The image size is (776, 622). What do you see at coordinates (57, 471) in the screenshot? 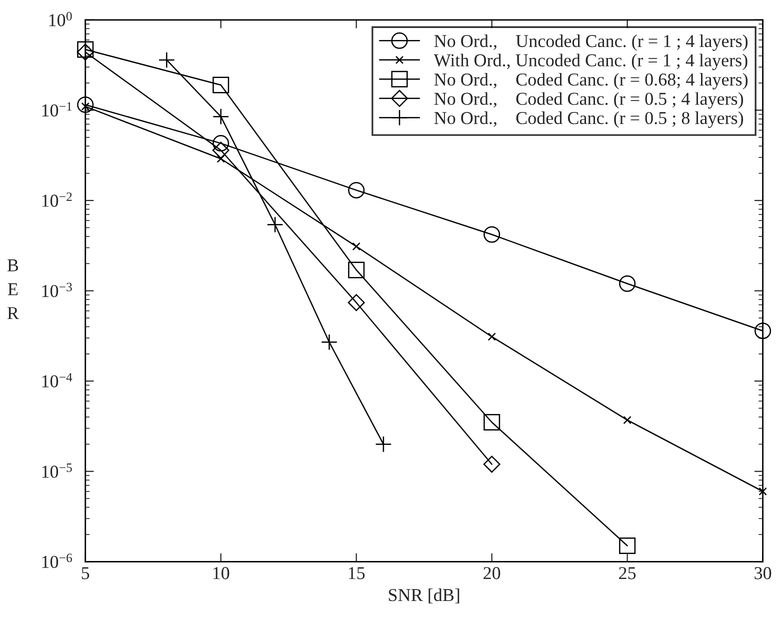
I see `y-tick-label: 10$^{−5}$` at bounding box center [57, 471].